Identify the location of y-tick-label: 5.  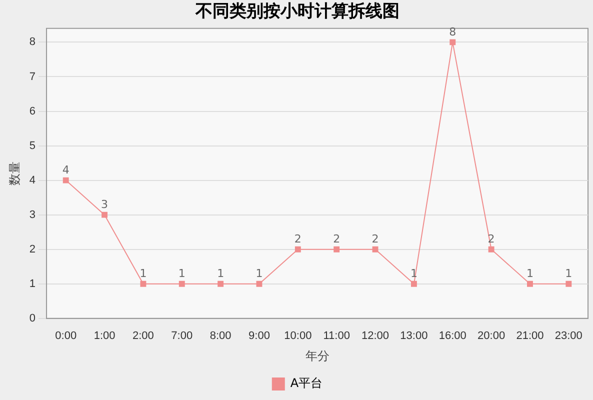
(32, 146).